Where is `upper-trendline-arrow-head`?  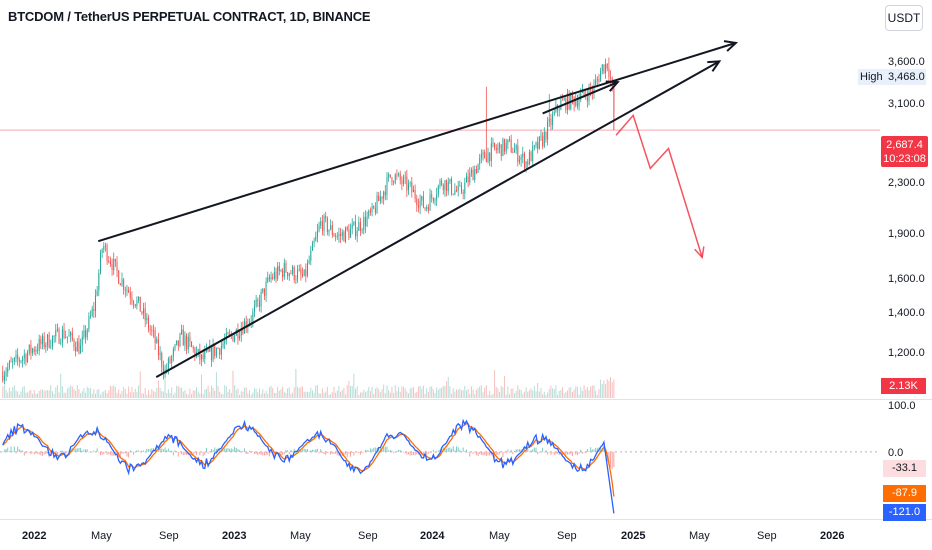
upper-trendline-arrow-head is located at coordinates (731, 46).